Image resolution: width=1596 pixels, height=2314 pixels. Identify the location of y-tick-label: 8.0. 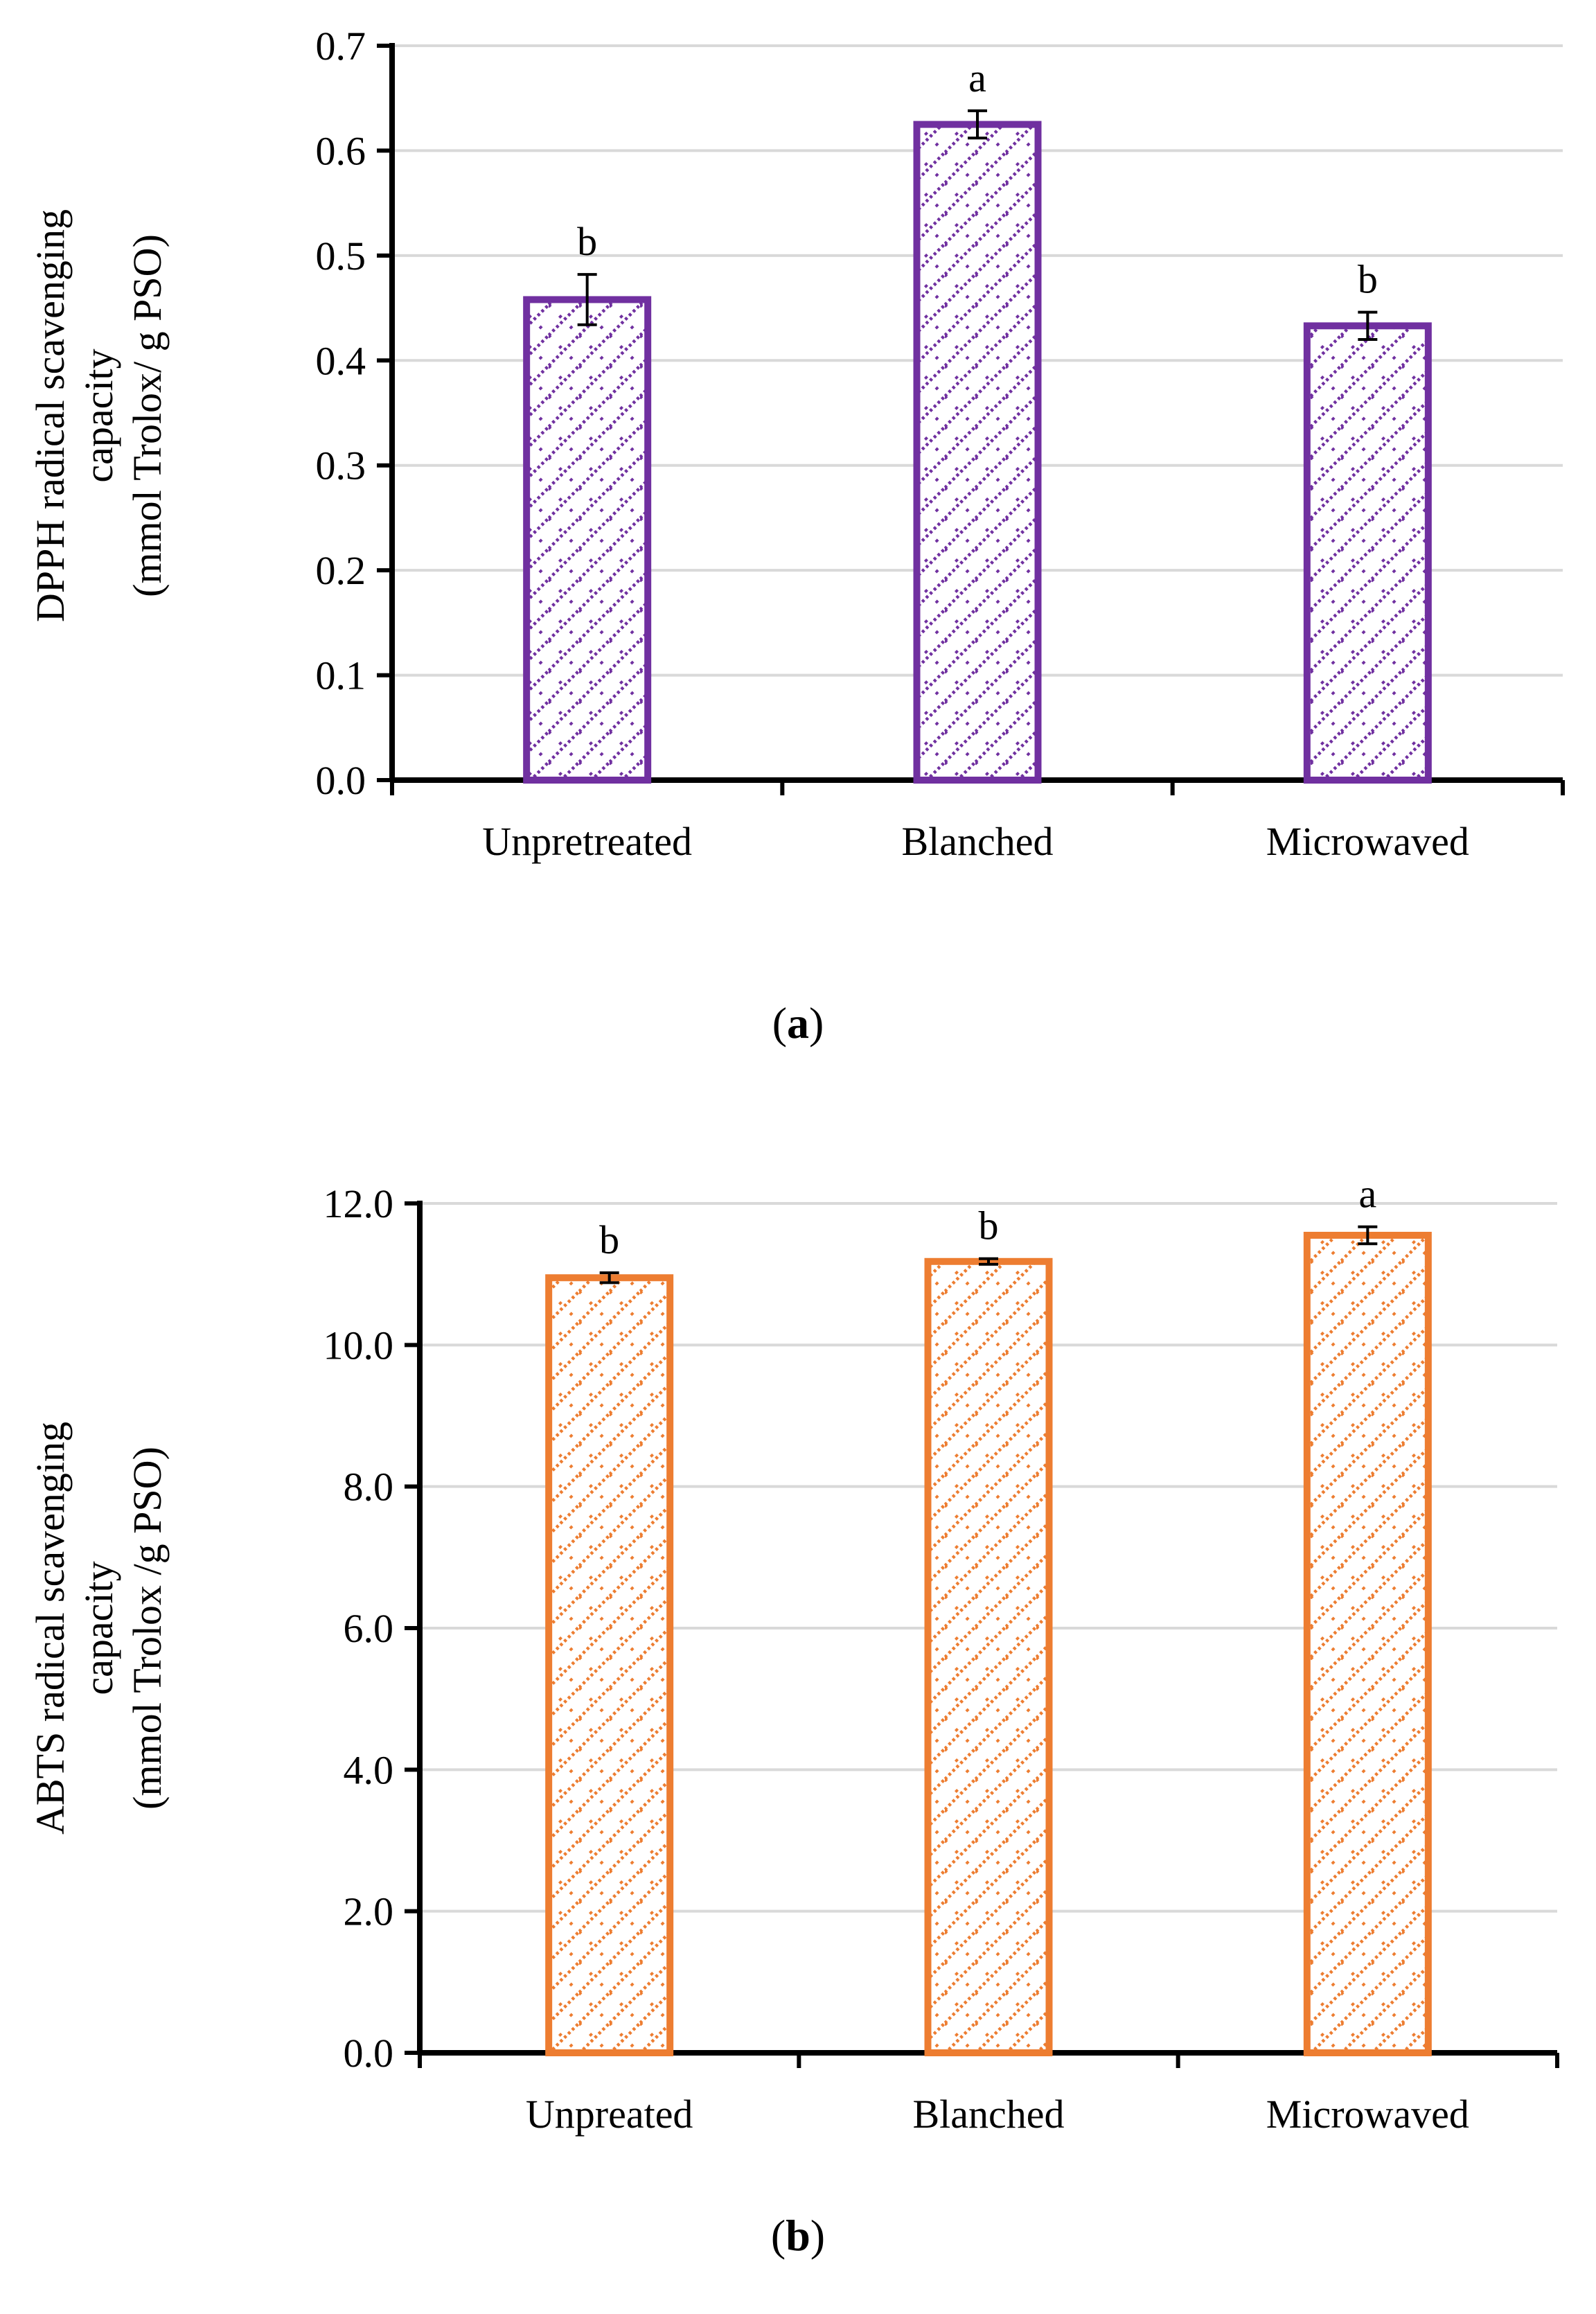
(369, 1488).